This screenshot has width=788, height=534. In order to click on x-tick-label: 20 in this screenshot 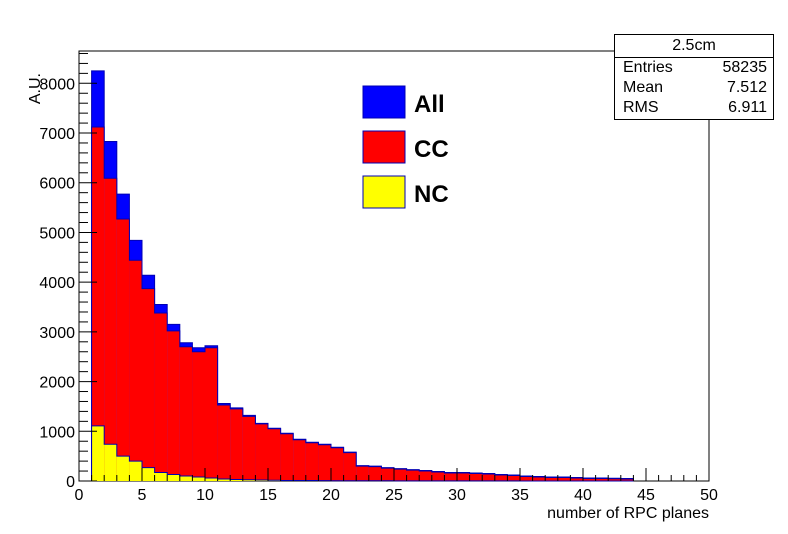, I will do `click(331, 495)`.